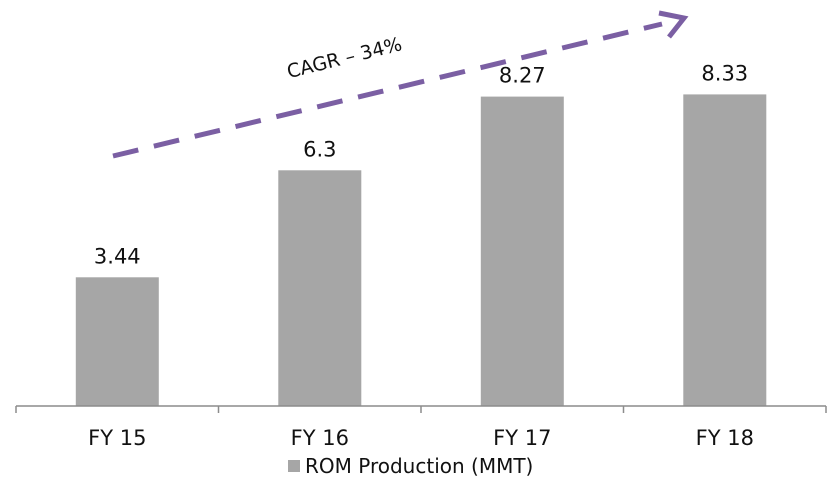  I want to click on x-axis, so click(421, 409).